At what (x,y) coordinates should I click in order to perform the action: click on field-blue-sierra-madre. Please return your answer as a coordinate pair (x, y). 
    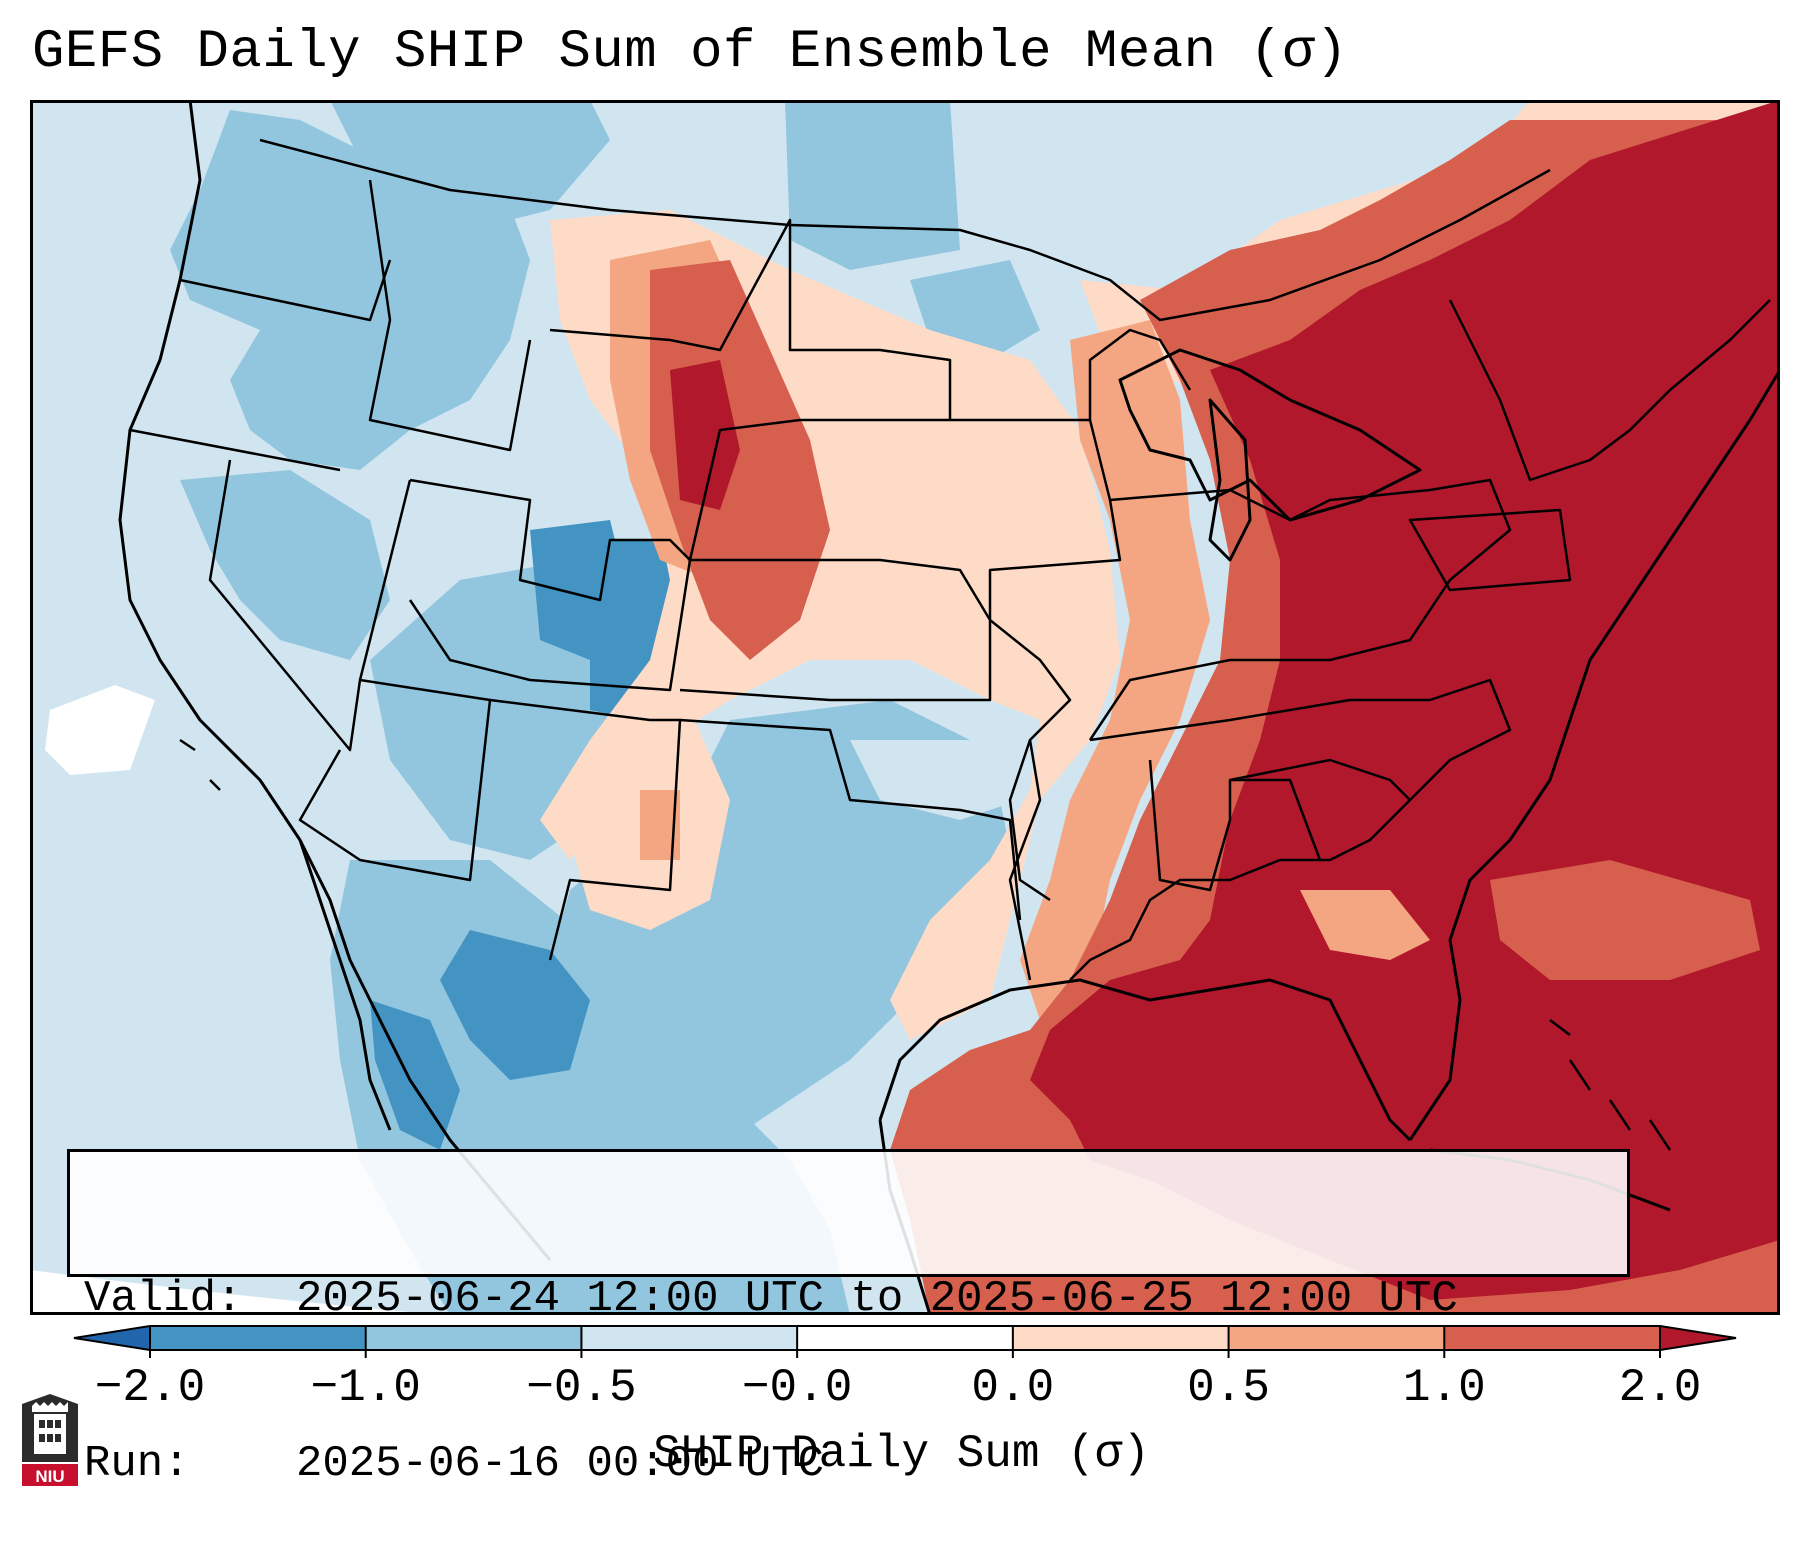
    Looking at the image, I should click on (415, 1075).